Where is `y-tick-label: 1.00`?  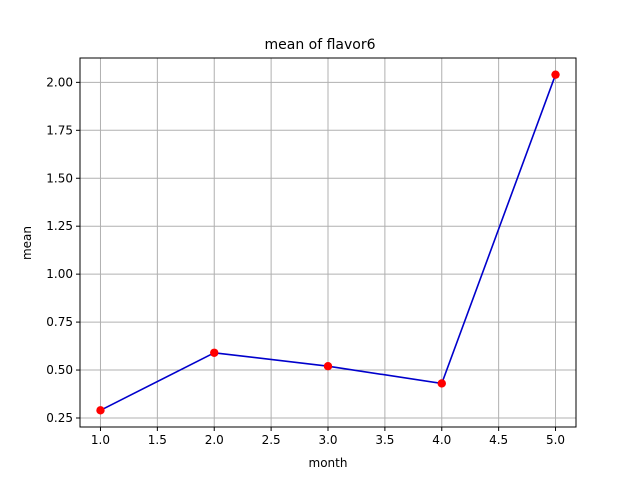
y-tick-label: 1.00 is located at coordinates (59, 274).